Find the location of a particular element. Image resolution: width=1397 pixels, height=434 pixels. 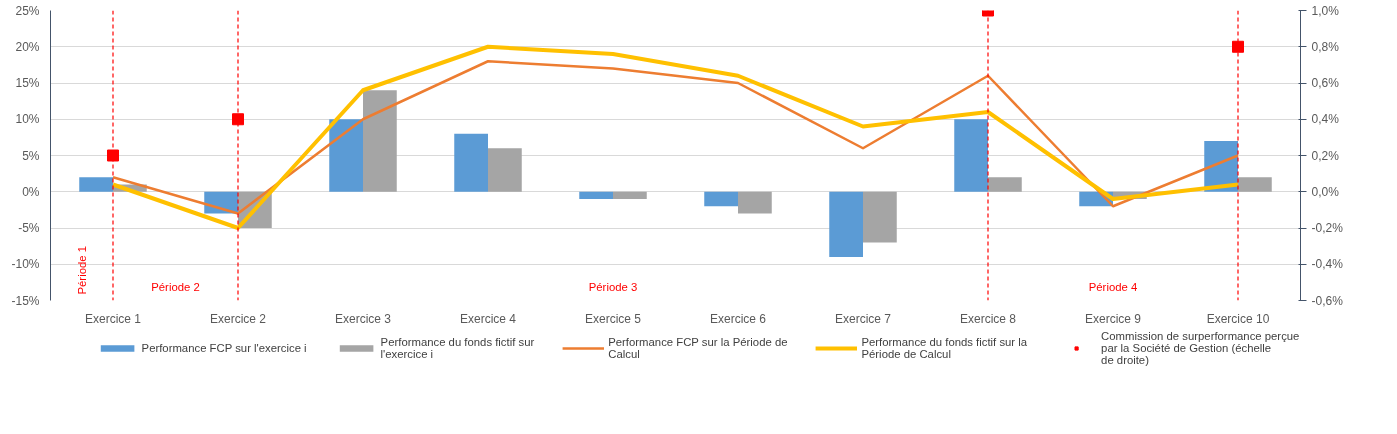

y-tick-label: -10% is located at coordinates (25, 264).